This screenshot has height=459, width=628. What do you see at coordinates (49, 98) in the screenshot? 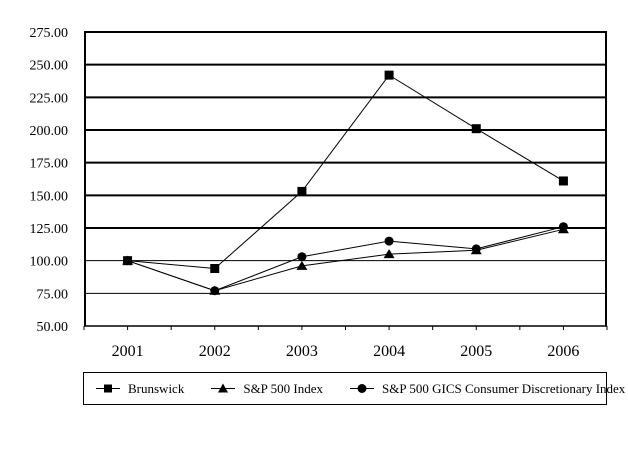
I see `y-axis-tick-label: 225.00` at bounding box center [49, 98].